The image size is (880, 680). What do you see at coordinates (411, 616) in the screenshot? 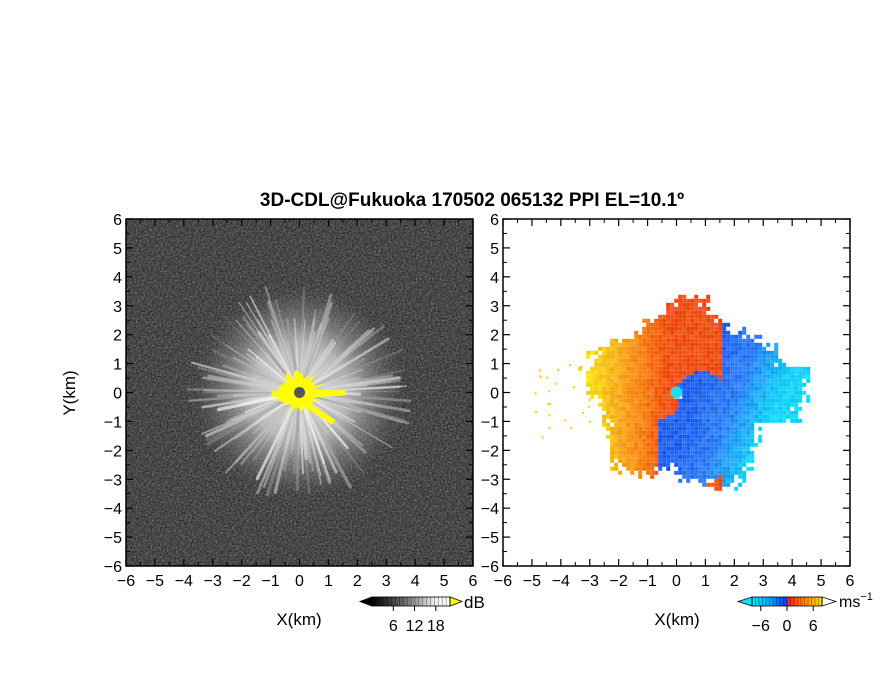
I see `left-colorbar-ticks: 6 12 18` at bounding box center [411, 616].